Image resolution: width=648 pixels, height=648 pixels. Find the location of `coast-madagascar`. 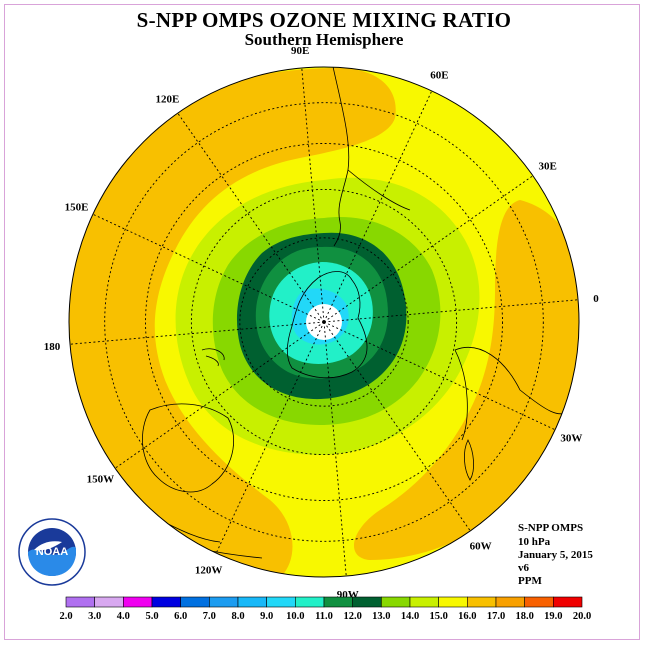

coast-madagascar is located at coordinates (469, 460).